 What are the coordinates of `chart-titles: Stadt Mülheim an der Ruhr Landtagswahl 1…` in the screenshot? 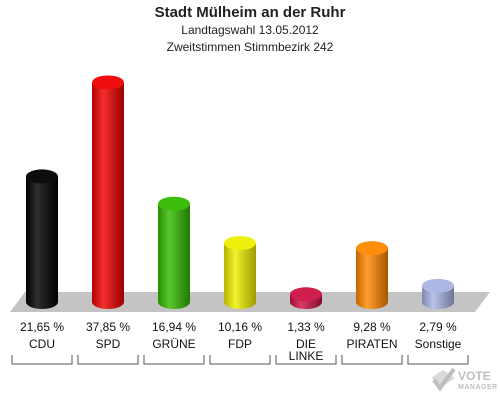 It's located at (250, 27).